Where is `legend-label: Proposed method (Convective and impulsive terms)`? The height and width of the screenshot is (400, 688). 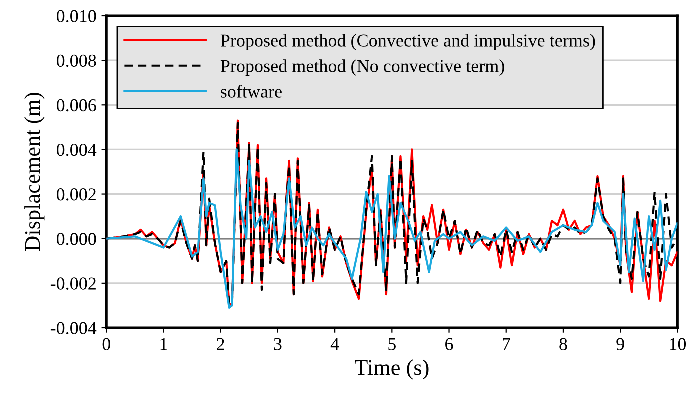 legend-label: Proposed method (Convective and impulsive terms) is located at coordinates (408, 42).